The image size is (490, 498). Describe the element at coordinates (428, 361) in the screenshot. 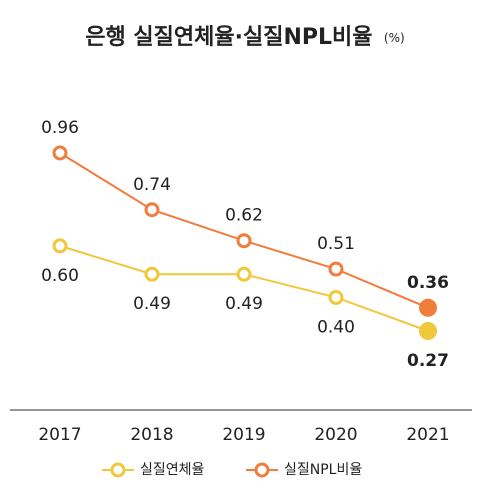

I see `data-label: 0.27` at that location.